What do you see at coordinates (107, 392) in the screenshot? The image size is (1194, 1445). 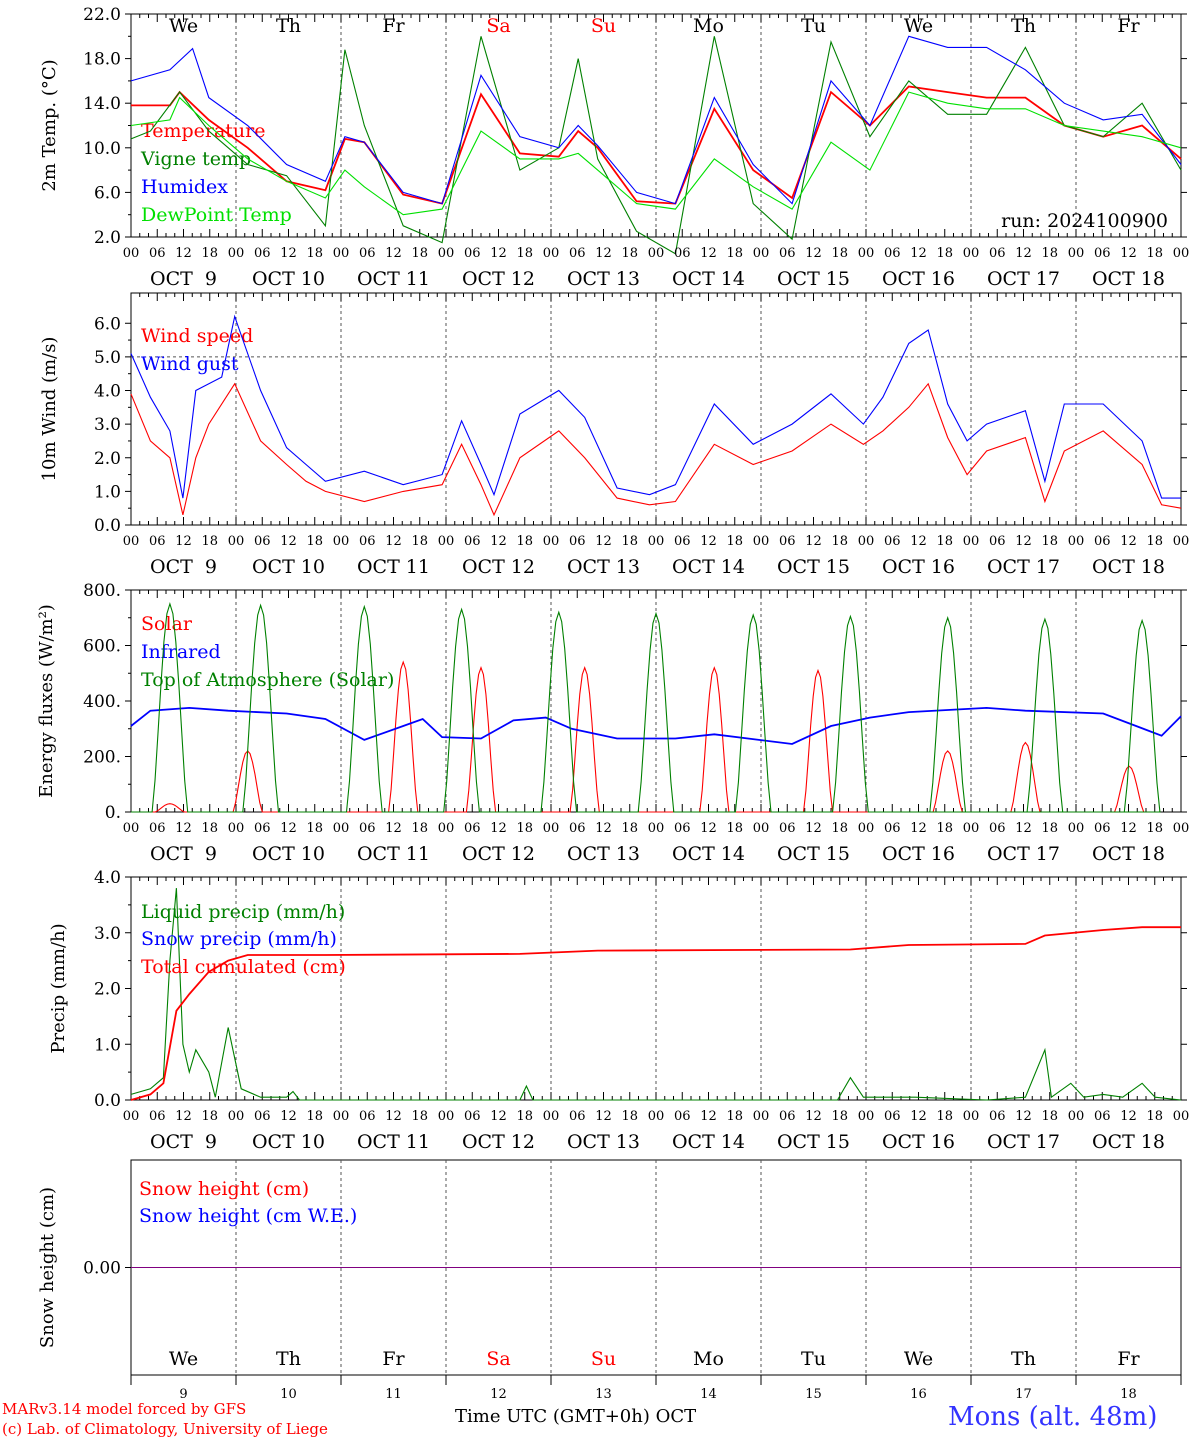 I see `y-tick-label: 4.0` at bounding box center [107, 392].